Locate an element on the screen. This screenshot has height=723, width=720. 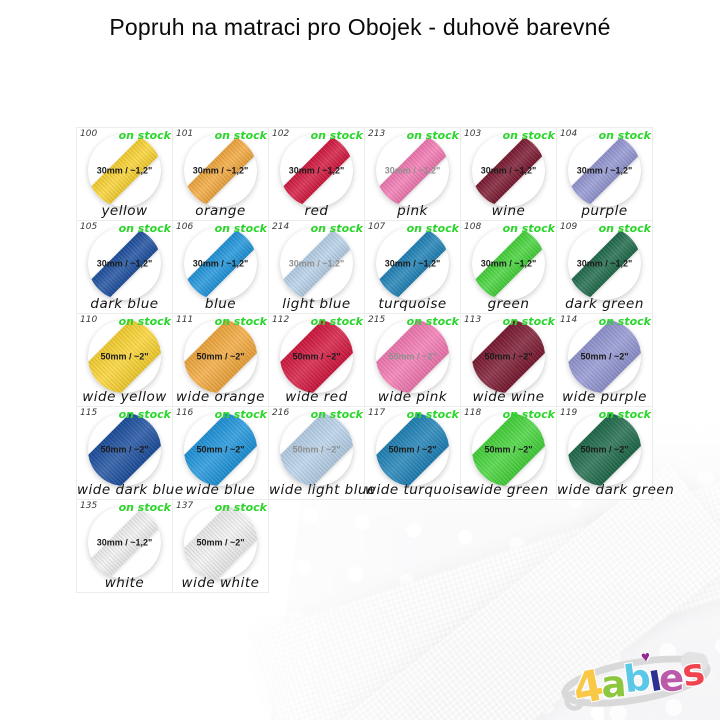
product-code: 118 is located at coordinates (473, 413).